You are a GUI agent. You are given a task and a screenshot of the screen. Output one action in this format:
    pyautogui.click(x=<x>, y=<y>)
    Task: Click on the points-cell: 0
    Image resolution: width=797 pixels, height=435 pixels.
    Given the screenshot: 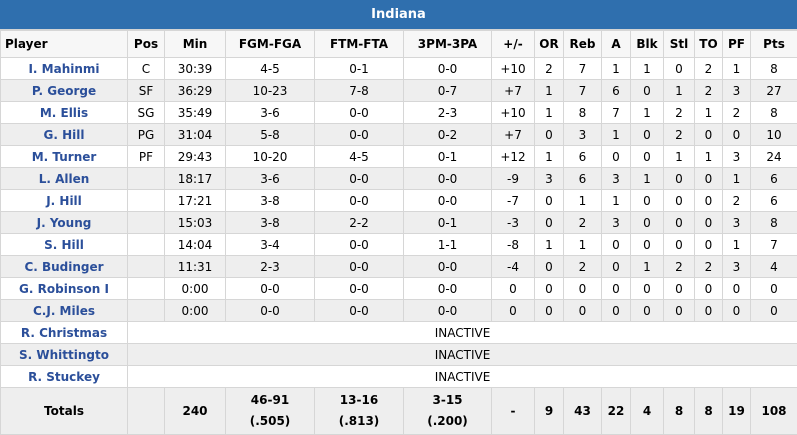 What is the action you would take?
    pyautogui.click(x=774, y=289)
    